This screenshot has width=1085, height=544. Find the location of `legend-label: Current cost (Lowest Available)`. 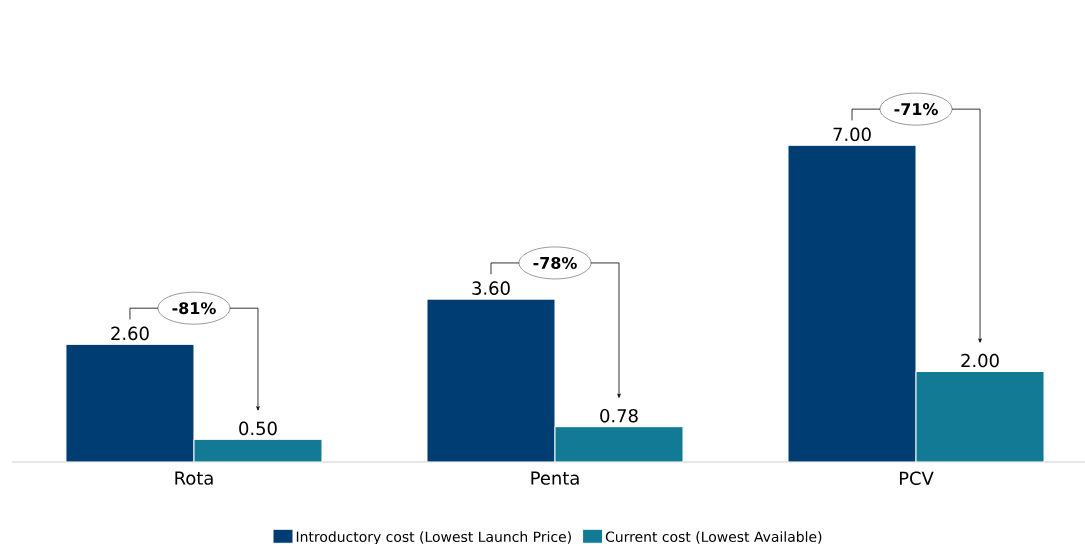

legend-label: Current cost (Lowest Available) is located at coordinates (713, 537).